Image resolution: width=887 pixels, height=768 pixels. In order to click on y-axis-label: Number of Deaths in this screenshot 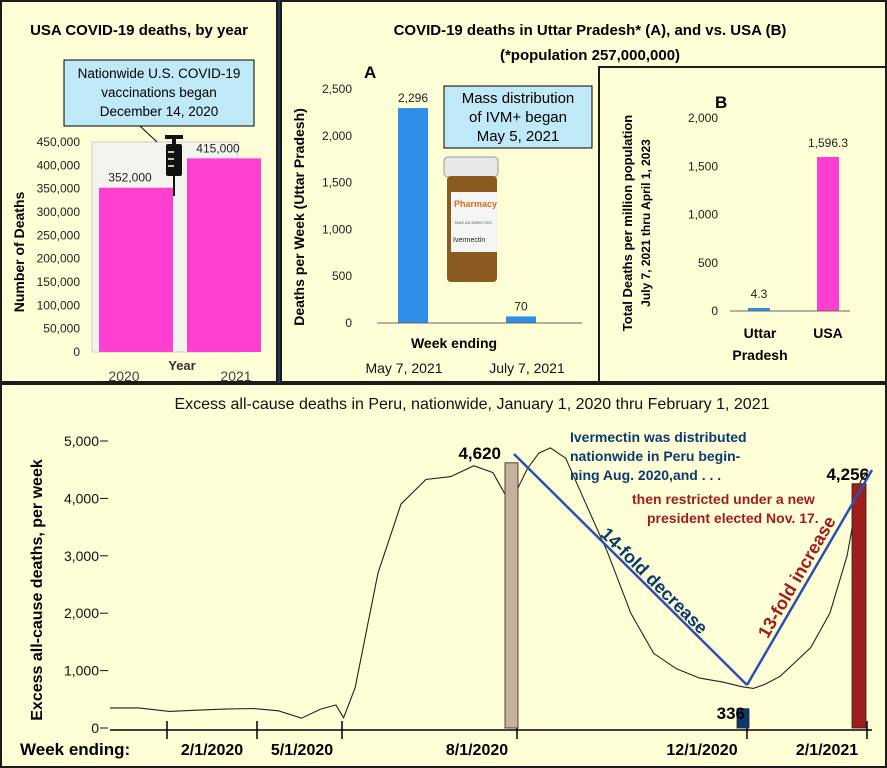, I will do `click(19, 252)`.